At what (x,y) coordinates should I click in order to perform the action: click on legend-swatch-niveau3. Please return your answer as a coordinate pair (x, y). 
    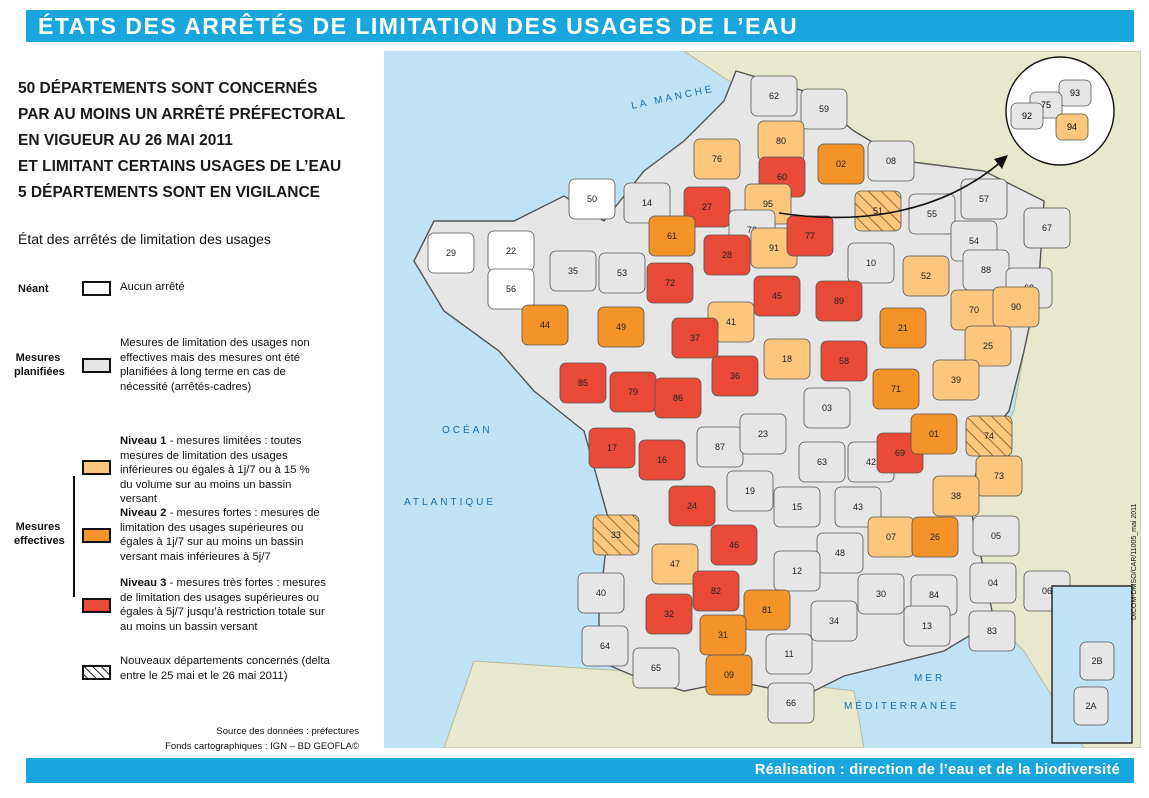
    Looking at the image, I should click on (96, 605).